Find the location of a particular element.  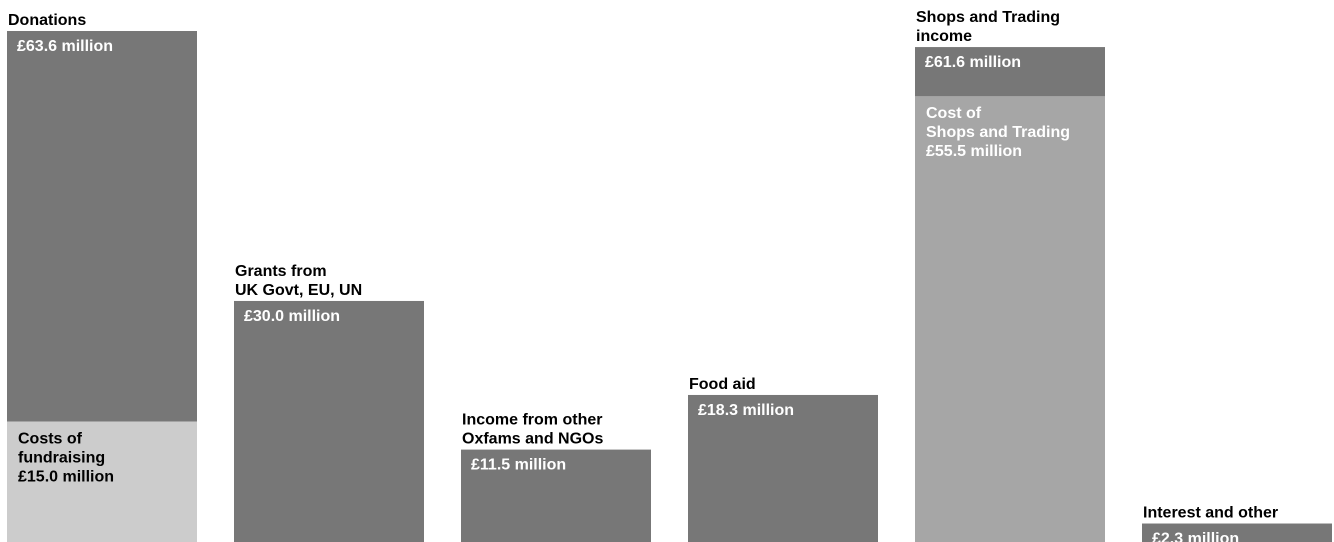

value-label: £11.5 million is located at coordinates (518, 465).